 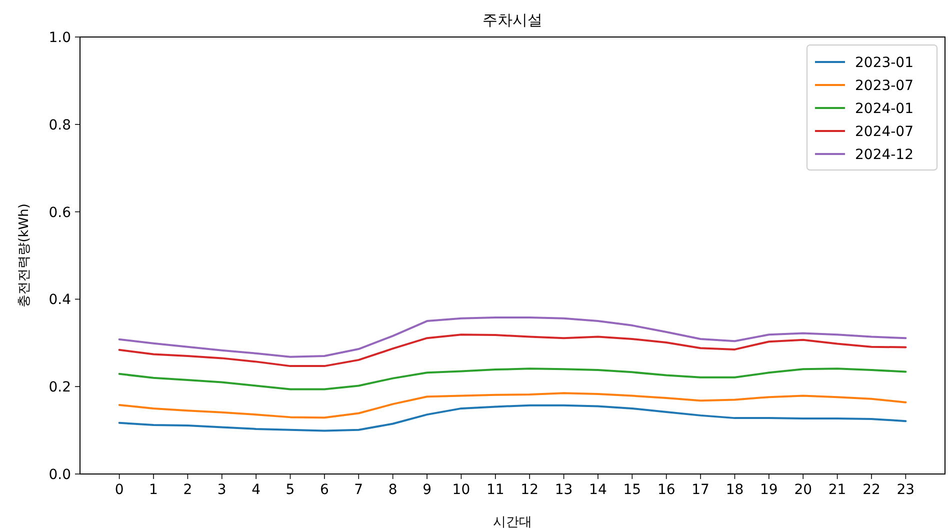 I want to click on x-tick-label: 8, so click(x=393, y=490).